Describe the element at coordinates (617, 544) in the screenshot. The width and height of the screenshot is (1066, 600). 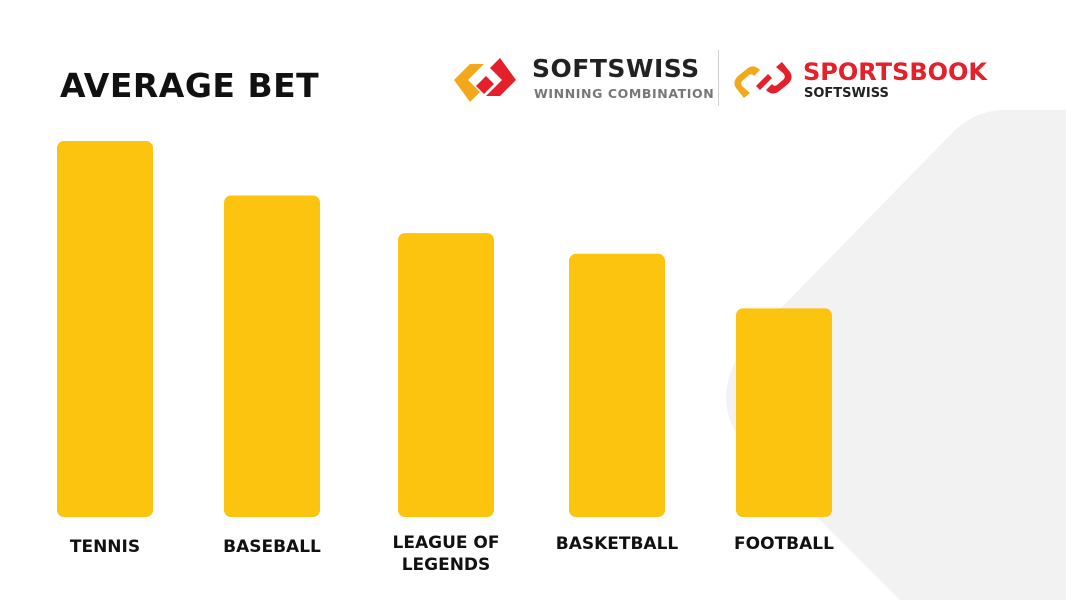
I see `category-label-basketball: BASKETBALL` at that location.